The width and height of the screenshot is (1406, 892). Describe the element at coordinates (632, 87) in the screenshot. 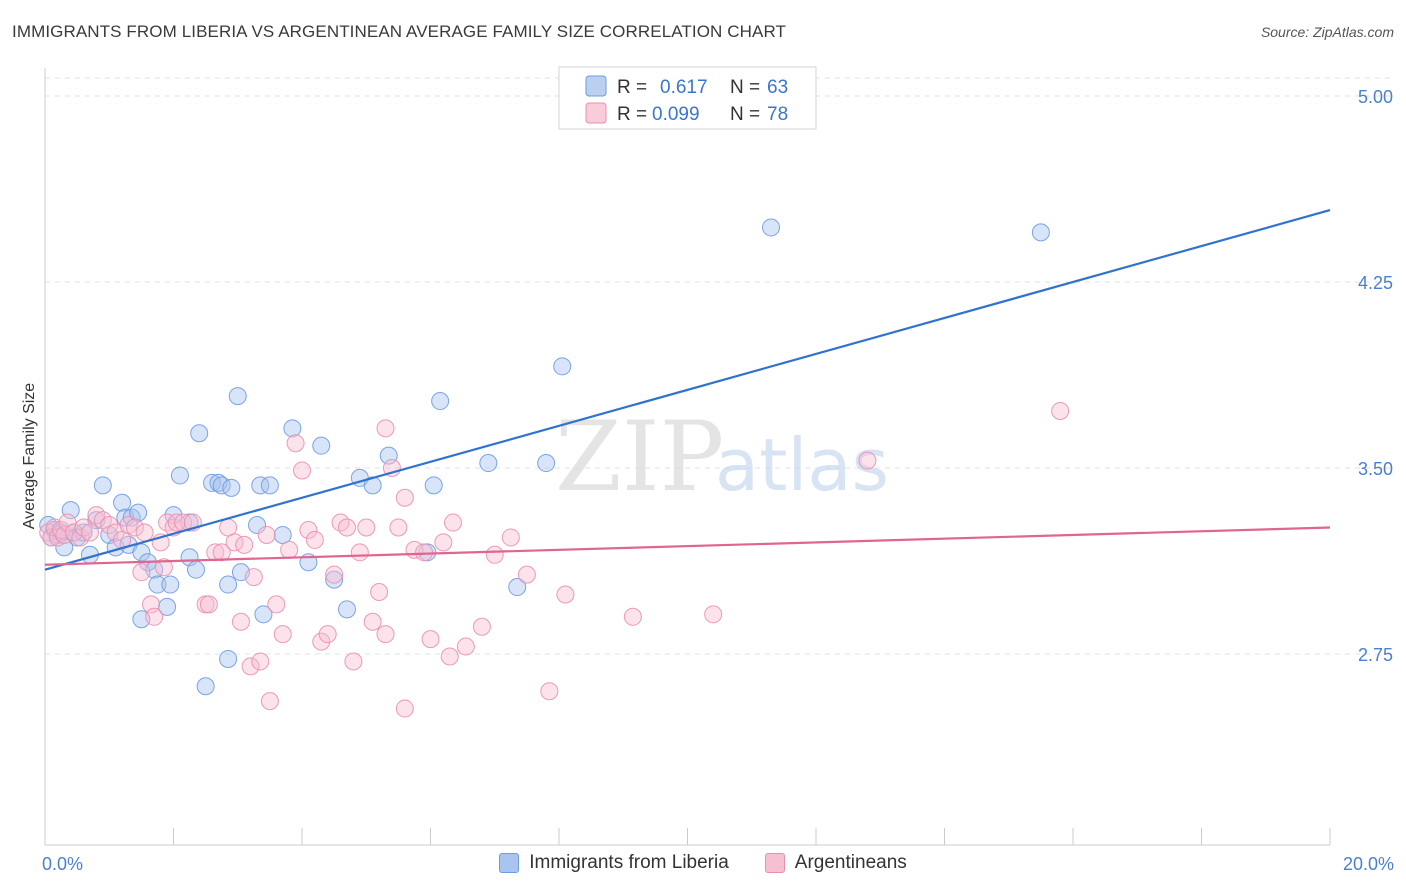

I see `legend-r-label-1: R =` at that location.